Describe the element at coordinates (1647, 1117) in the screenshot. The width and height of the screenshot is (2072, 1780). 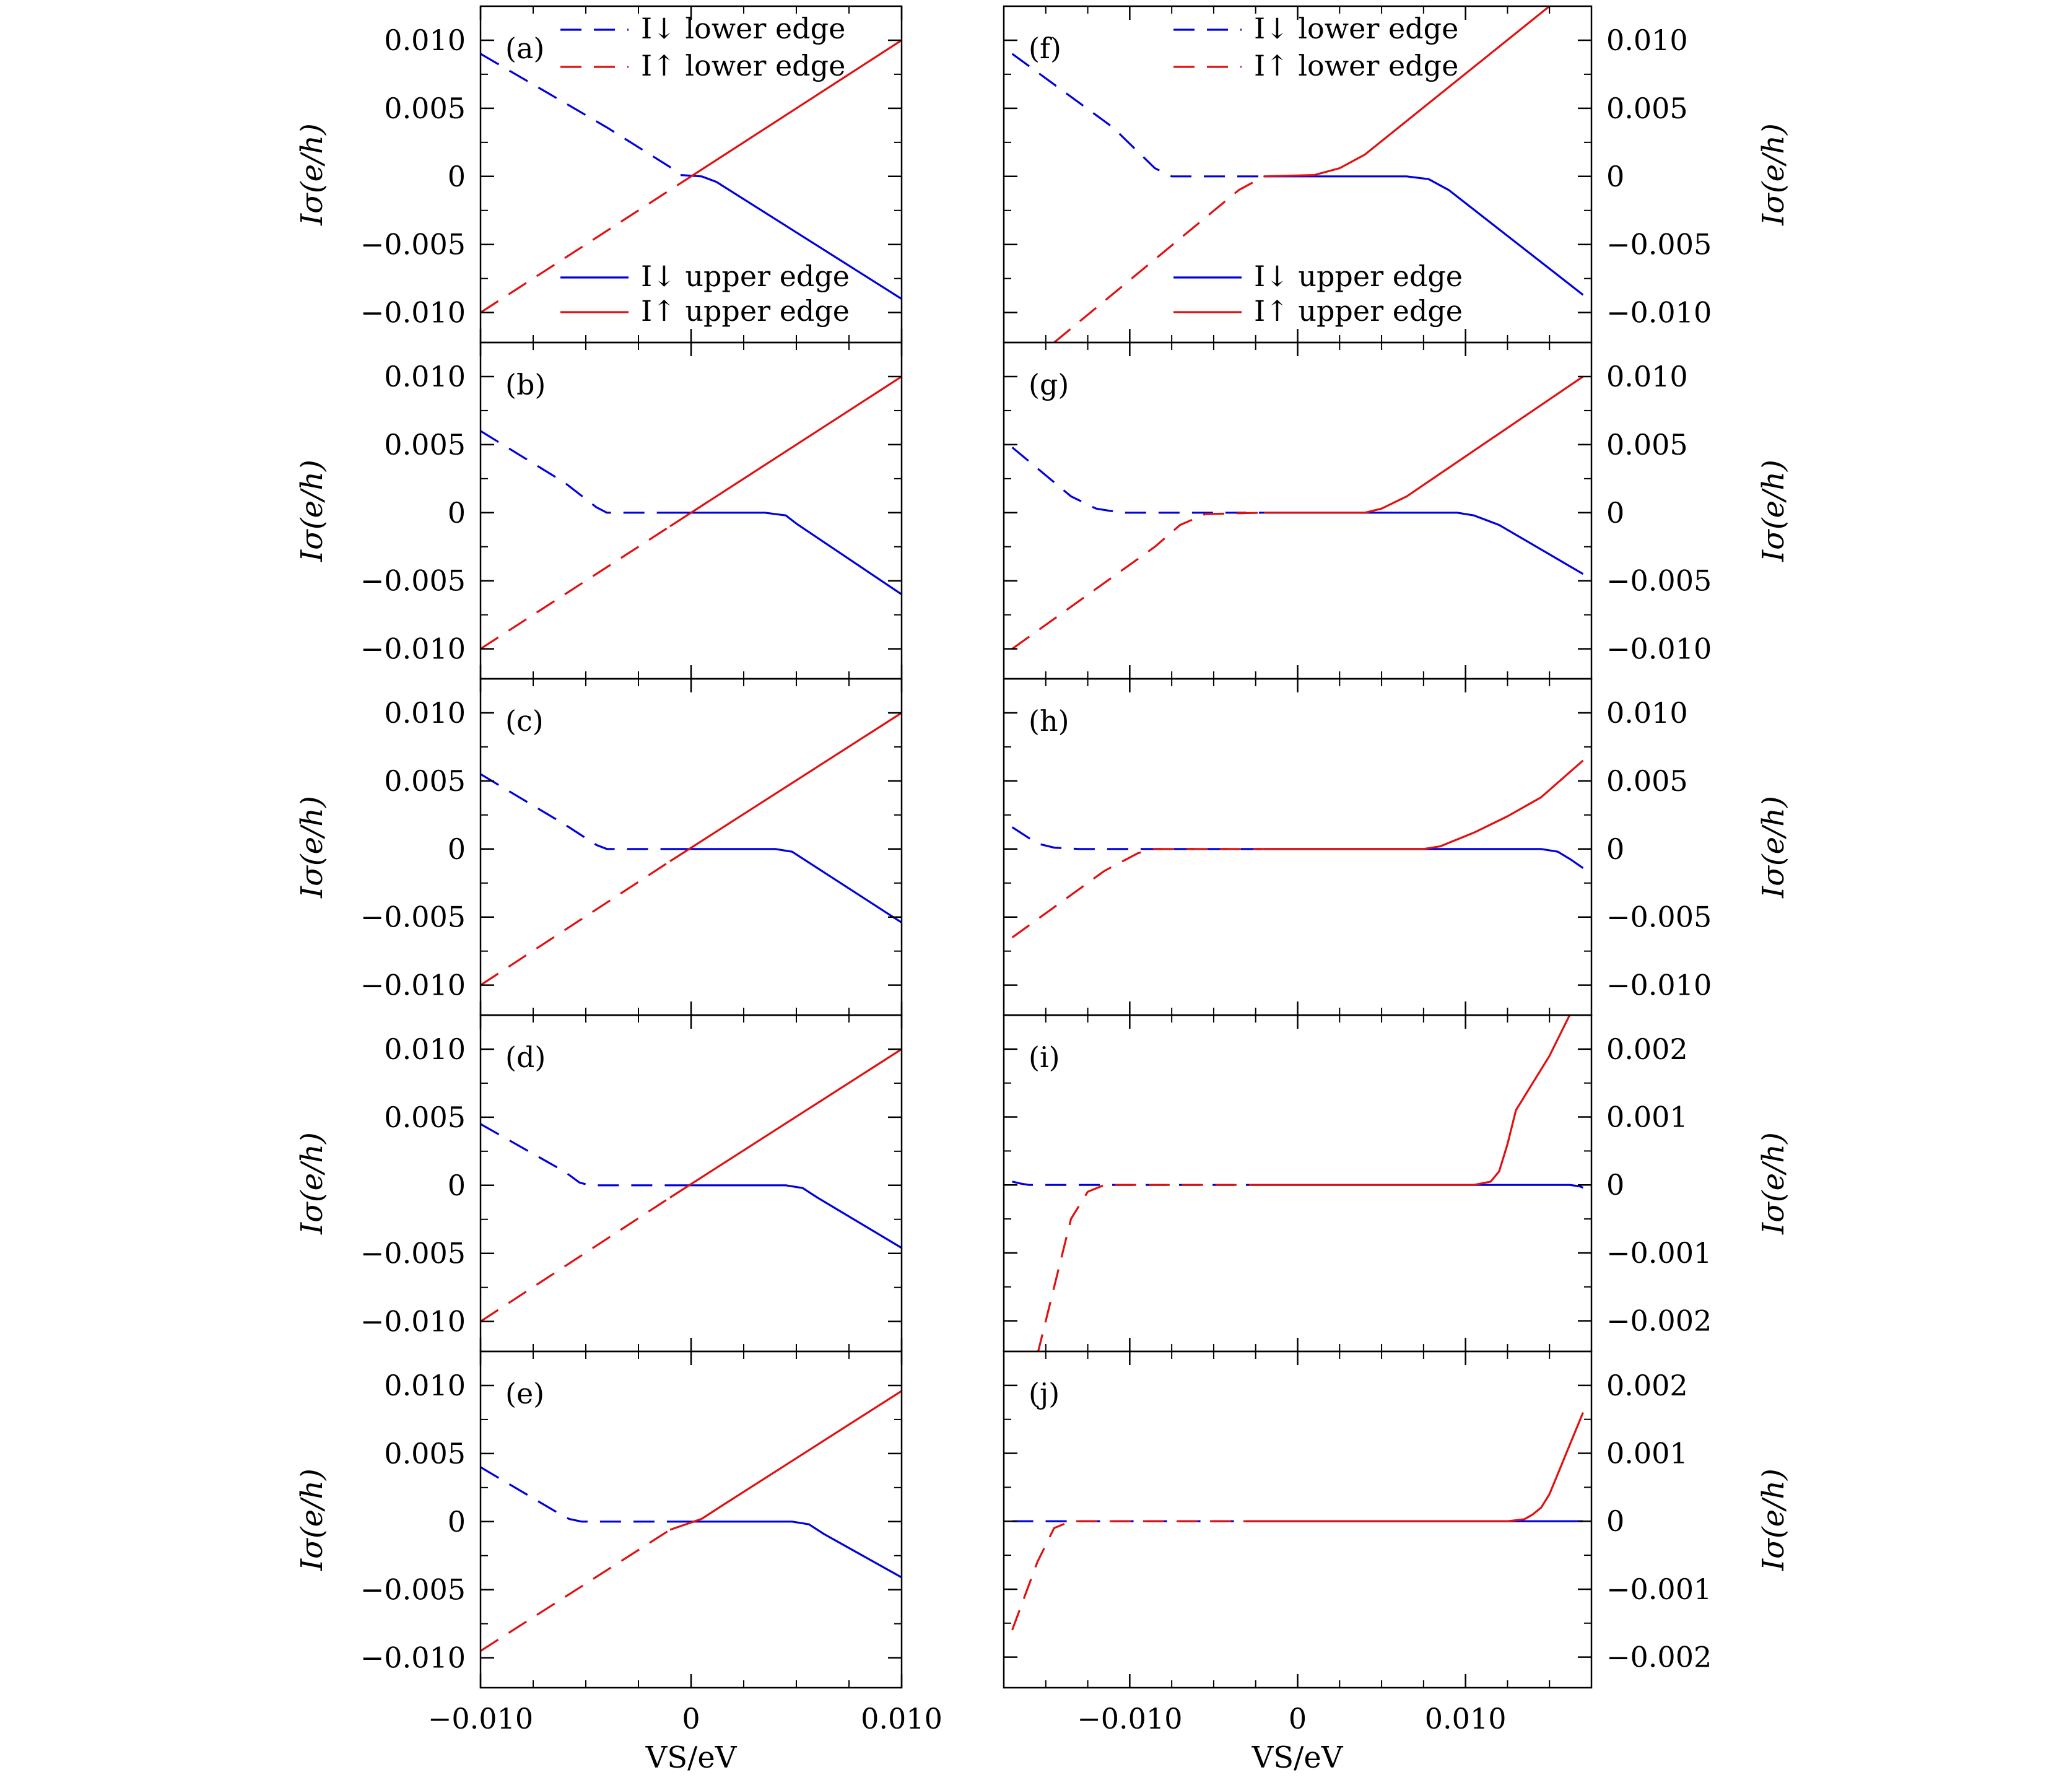
I see `y-tick-label: 0.001` at that location.